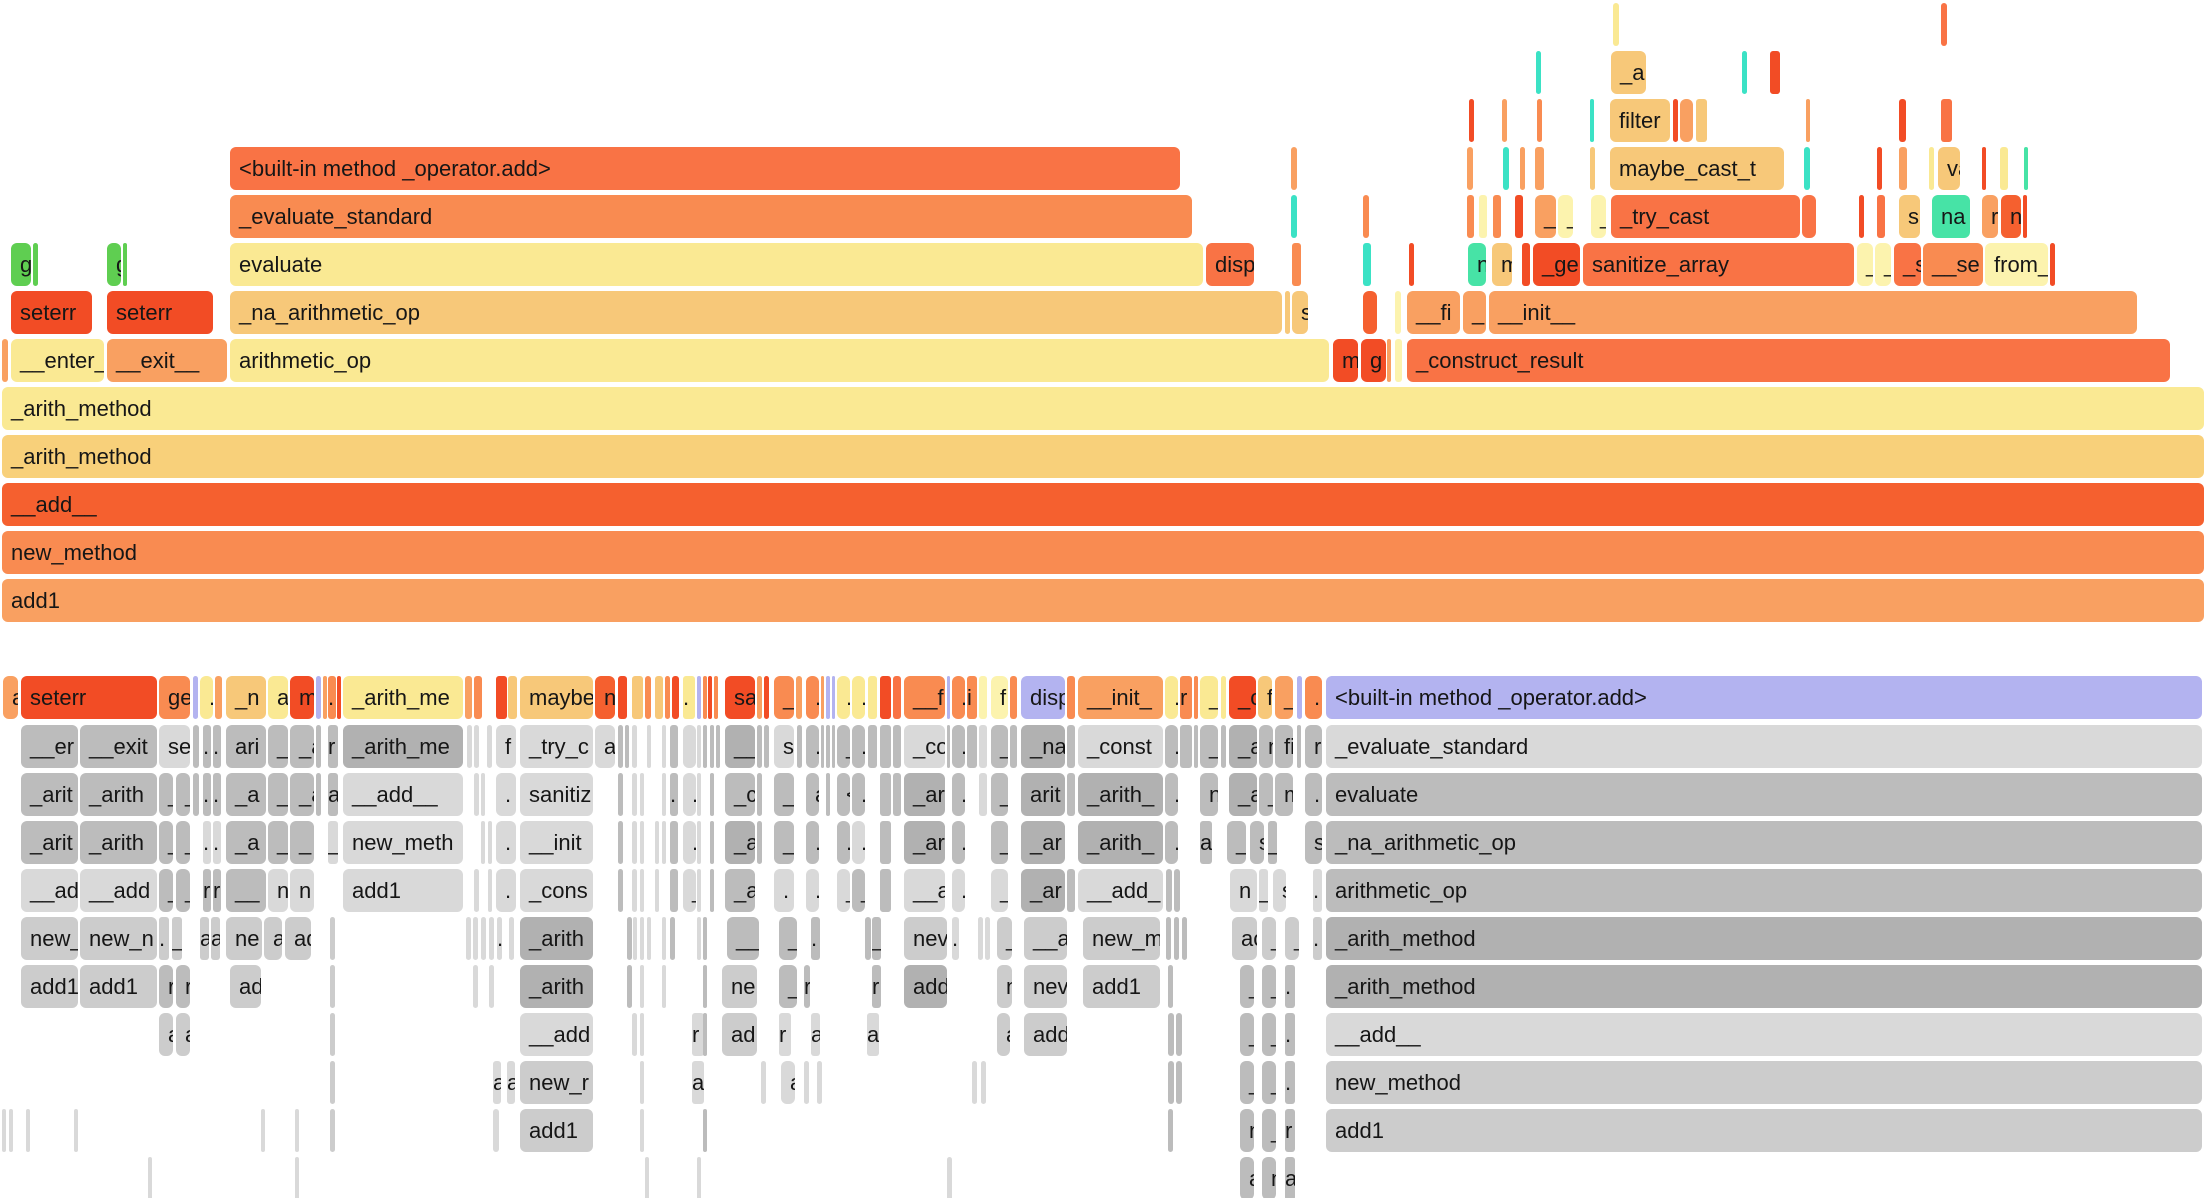 This screenshot has height=1198, width=2206. What do you see at coordinates (556, 938) in the screenshot?
I see `sandwich-frame: _arith` at bounding box center [556, 938].